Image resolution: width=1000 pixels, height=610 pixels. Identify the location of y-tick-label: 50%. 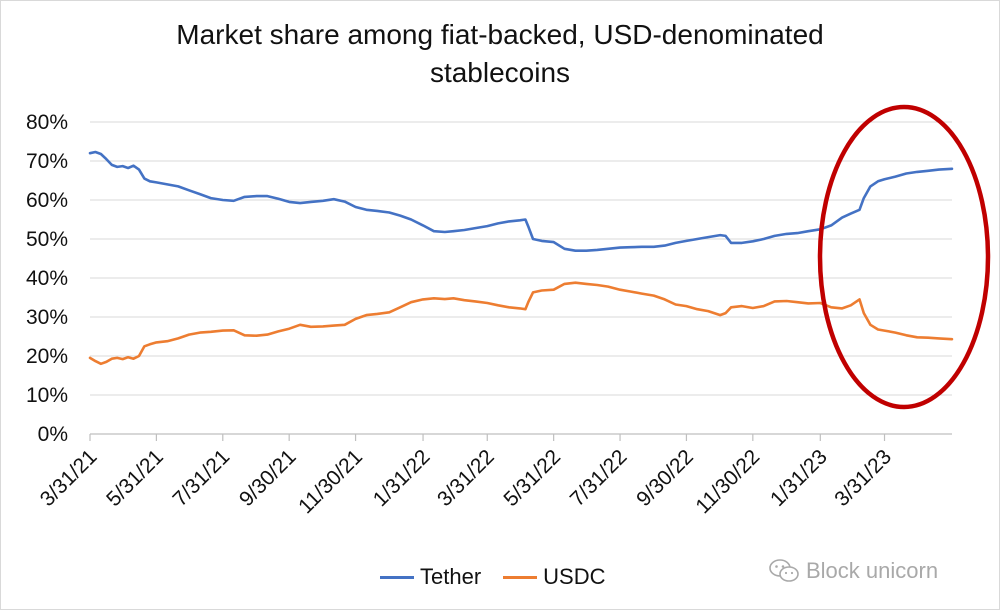
(47, 239).